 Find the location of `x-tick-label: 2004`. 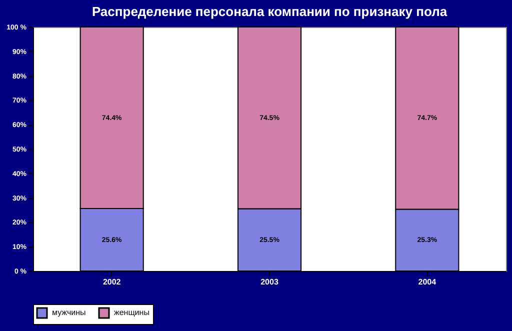

x-tick-label: 2004 is located at coordinates (427, 282).